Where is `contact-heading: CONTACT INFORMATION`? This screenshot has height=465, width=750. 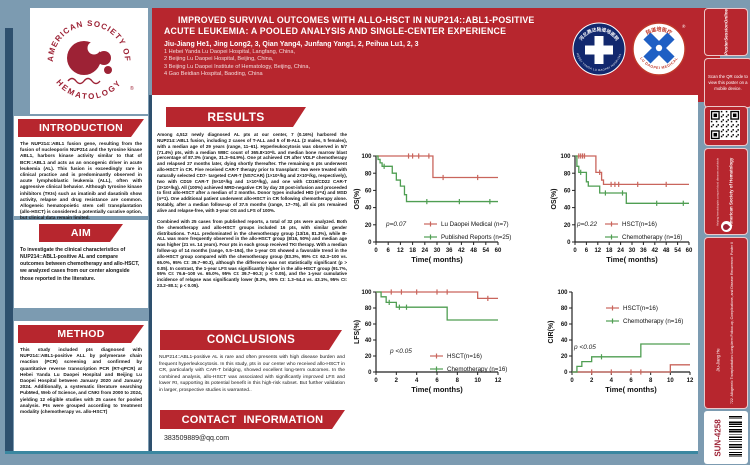 contact-heading: CONTACT INFORMATION is located at coordinates (252, 419).